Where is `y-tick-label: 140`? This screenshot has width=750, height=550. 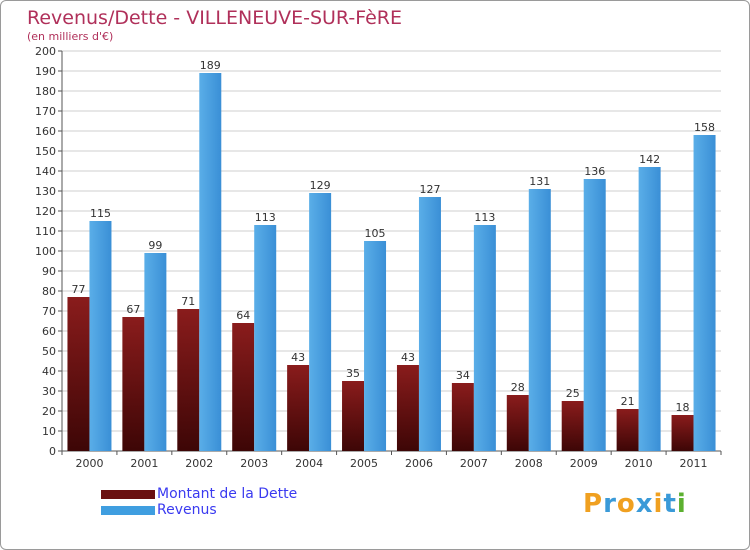
y-tick-label: 140 is located at coordinates (45, 171).